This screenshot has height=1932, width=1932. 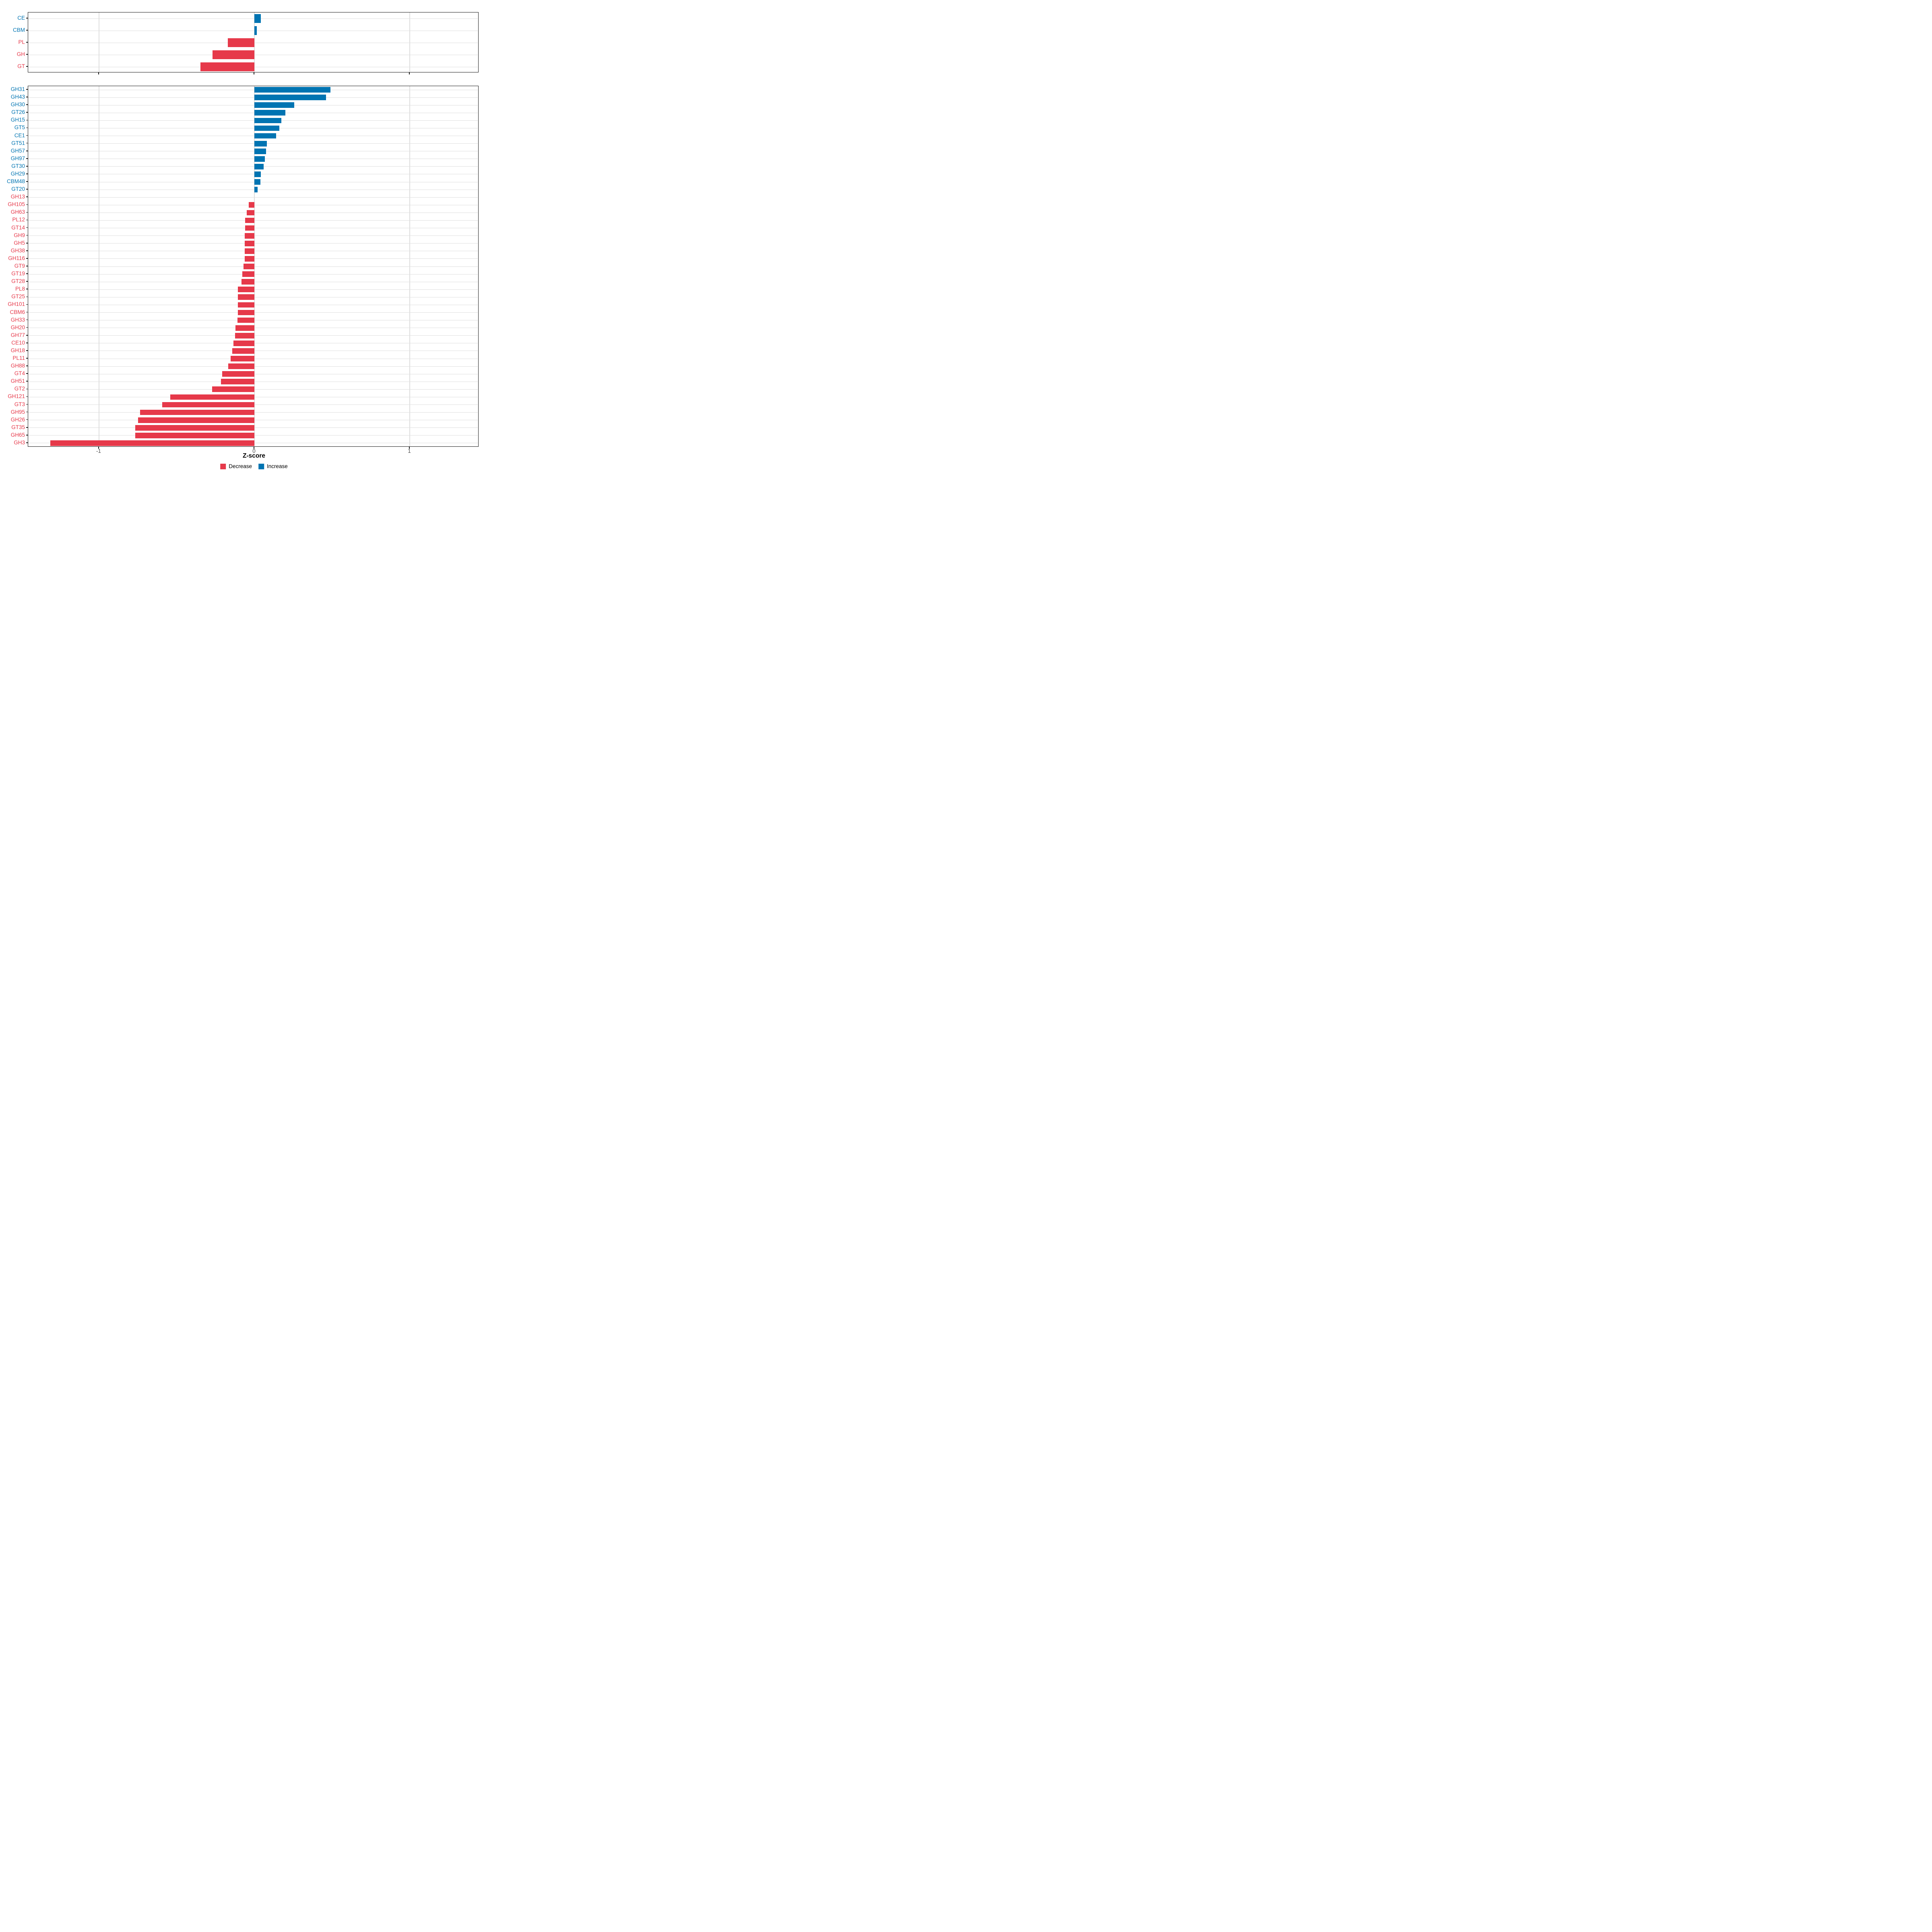 What do you see at coordinates (17, 312) in the screenshot?
I see `y-label-CBM6: CBM6` at bounding box center [17, 312].